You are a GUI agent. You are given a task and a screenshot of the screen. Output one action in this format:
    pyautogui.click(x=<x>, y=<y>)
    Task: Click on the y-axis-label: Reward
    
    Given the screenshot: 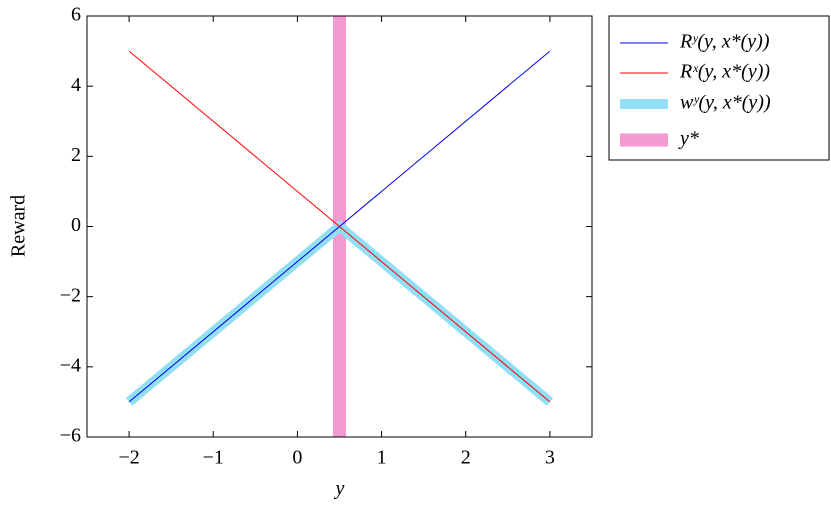 What is the action you would take?
    pyautogui.click(x=19, y=226)
    